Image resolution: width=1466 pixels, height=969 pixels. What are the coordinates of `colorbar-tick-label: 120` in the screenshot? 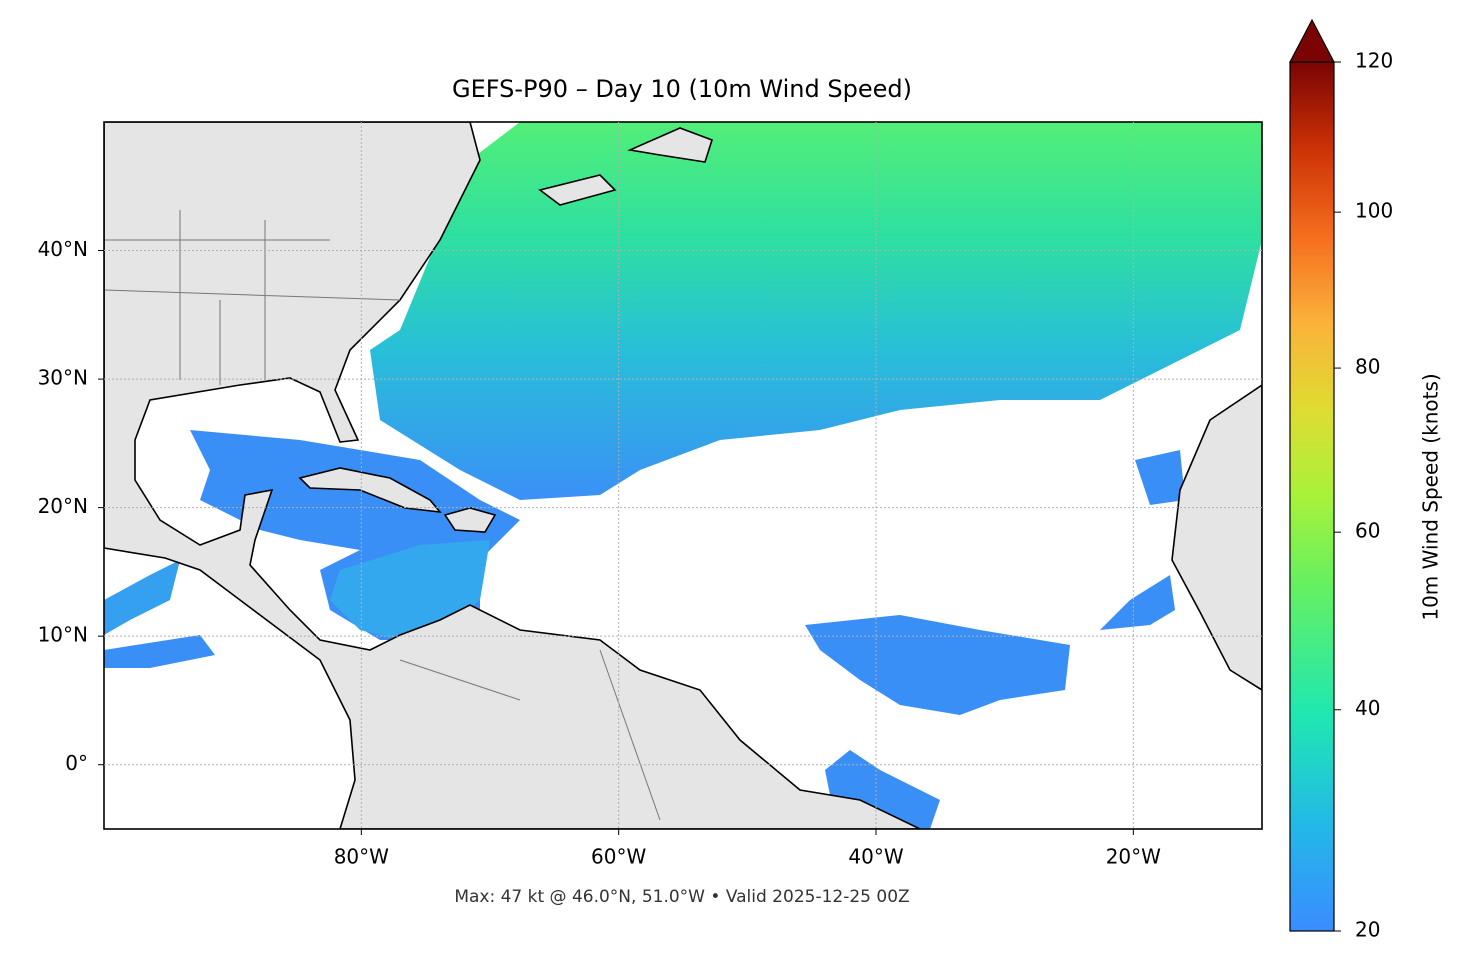 It's located at (1374, 61).